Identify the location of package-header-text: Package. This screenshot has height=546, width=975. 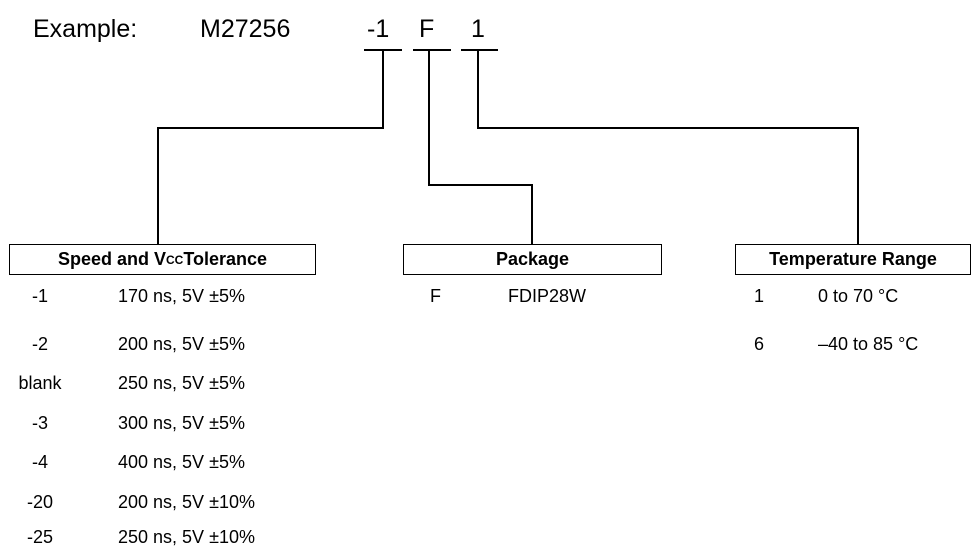
(532, 259).